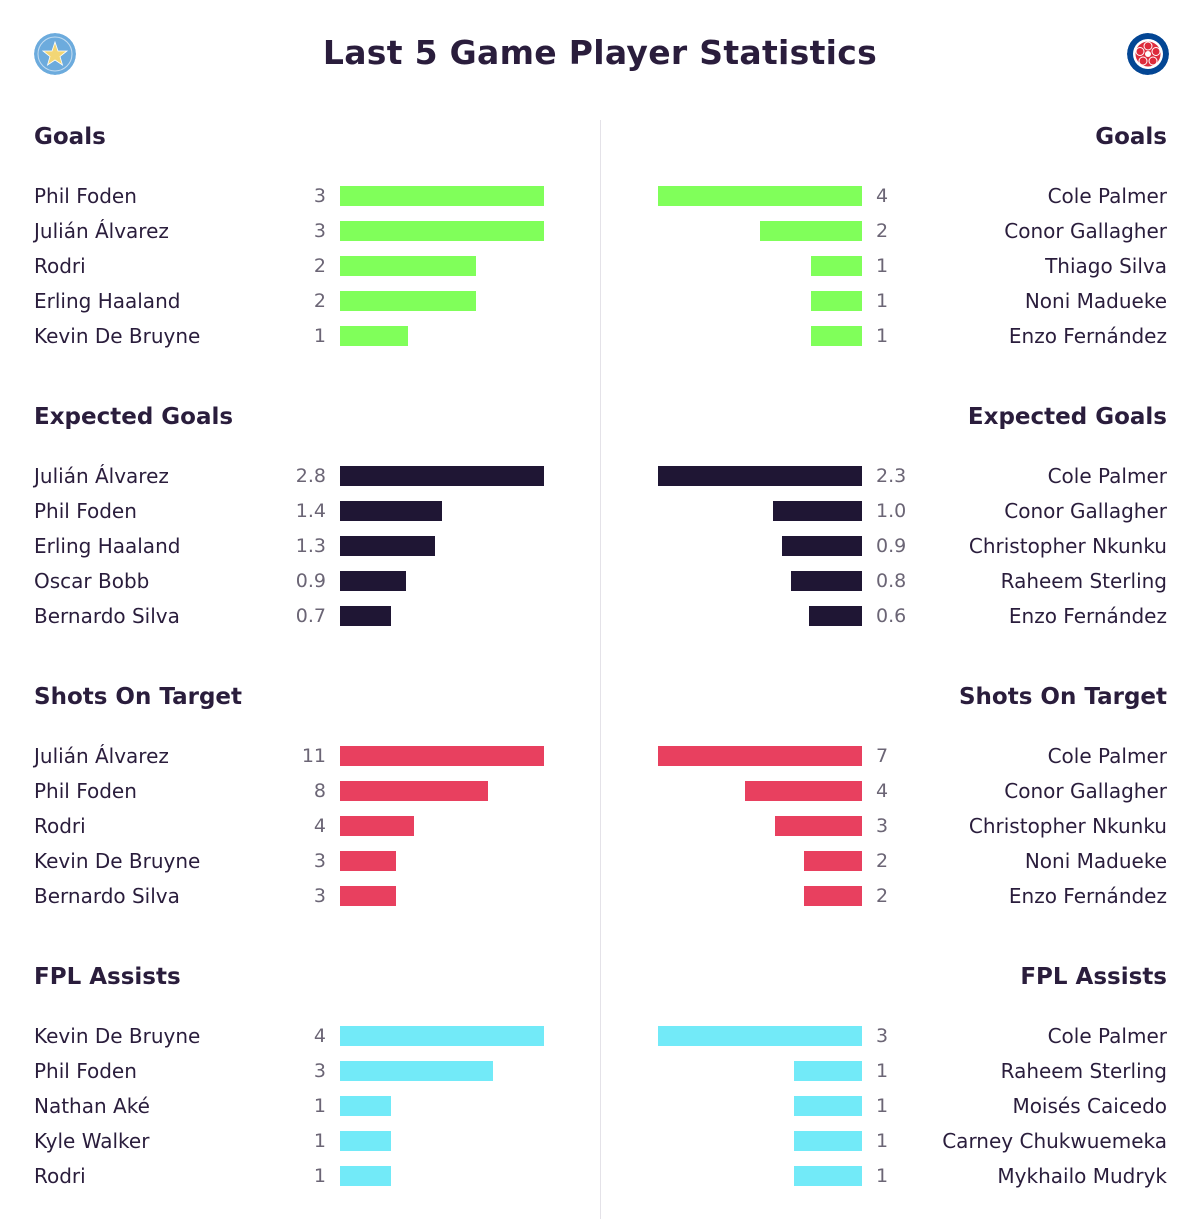 The width and height of the screenshot is (1200, 1219). I want to click on page-title: Last 5 Game Player Statistics, so click(600, 52).